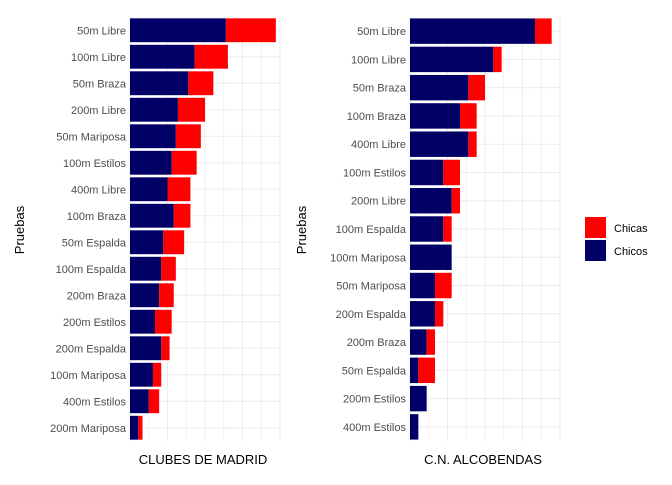  I want to click on legend-label-chicas: Chicas, so click(631, 229).